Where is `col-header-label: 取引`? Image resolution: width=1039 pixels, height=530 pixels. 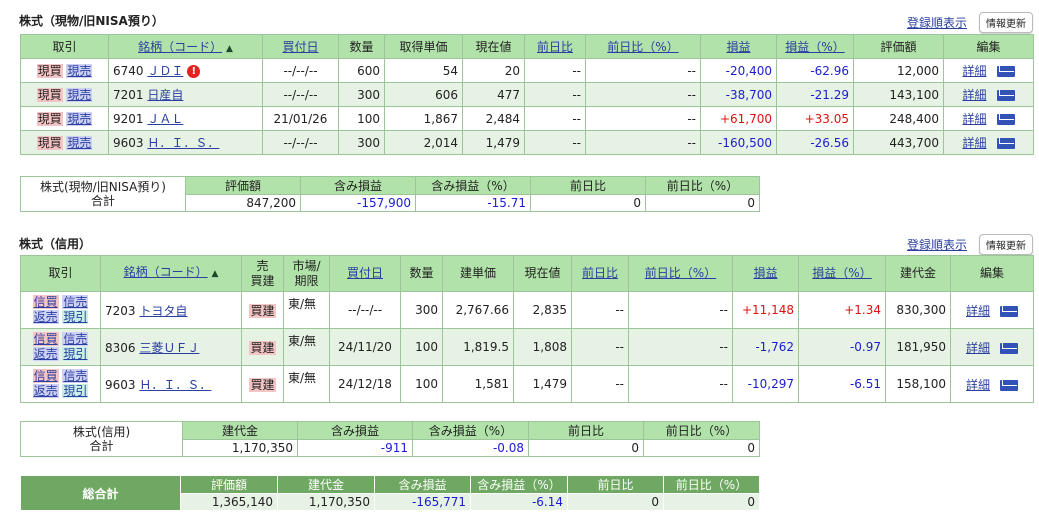 col-header-label: 取引 is located at coordinates (60, 273).